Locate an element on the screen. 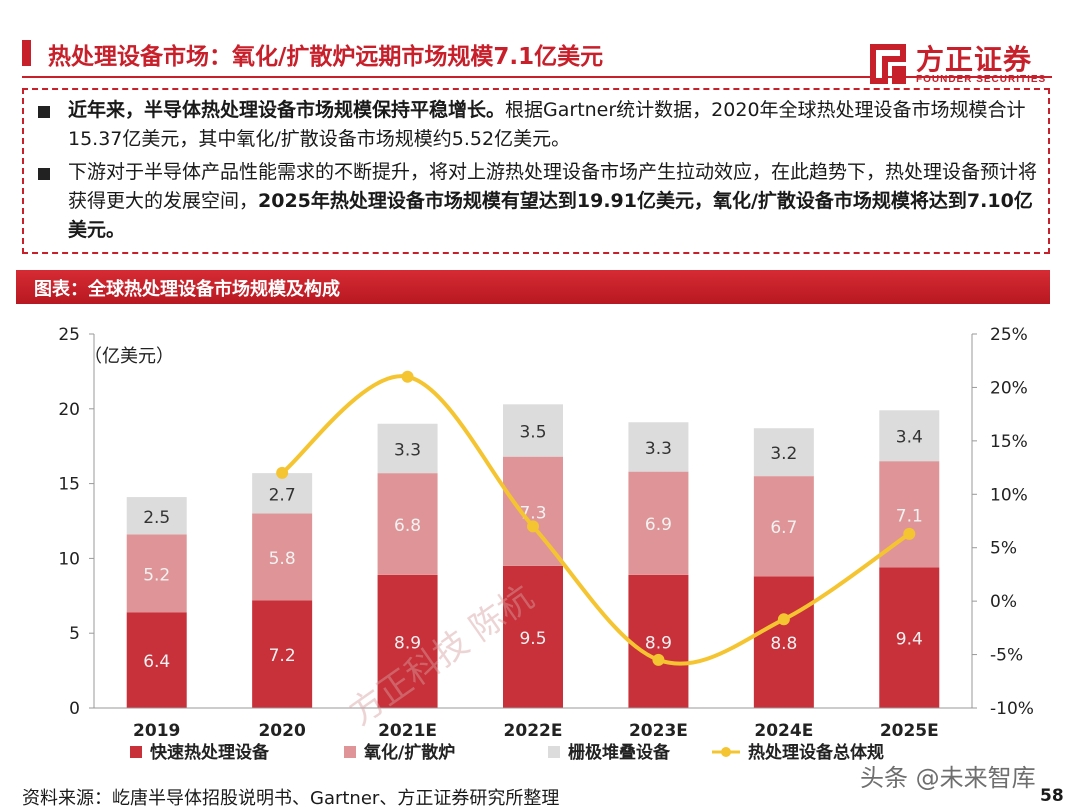 This screenshot has width=1080, height=810. x-tick-label: 2022E is located at coordinates (533, 731).